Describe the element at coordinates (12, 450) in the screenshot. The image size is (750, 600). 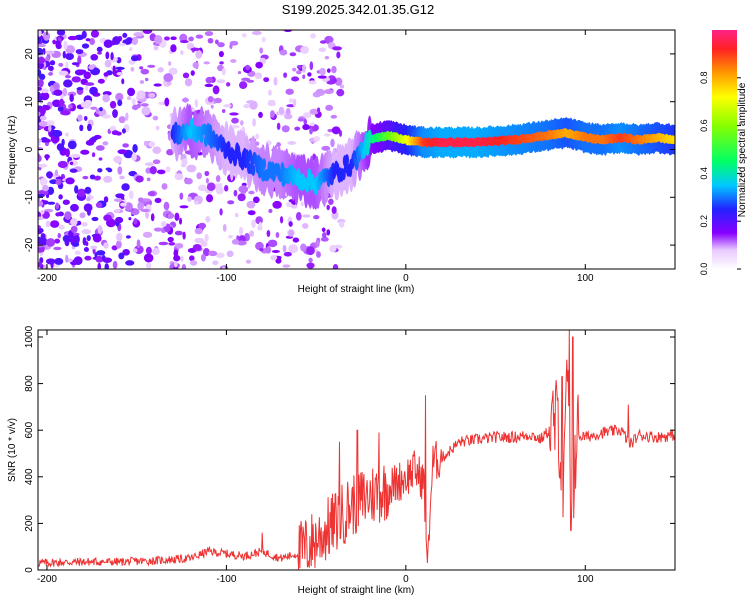
I see `snr-ylabel: SNR (10 * v/v)` at that location.